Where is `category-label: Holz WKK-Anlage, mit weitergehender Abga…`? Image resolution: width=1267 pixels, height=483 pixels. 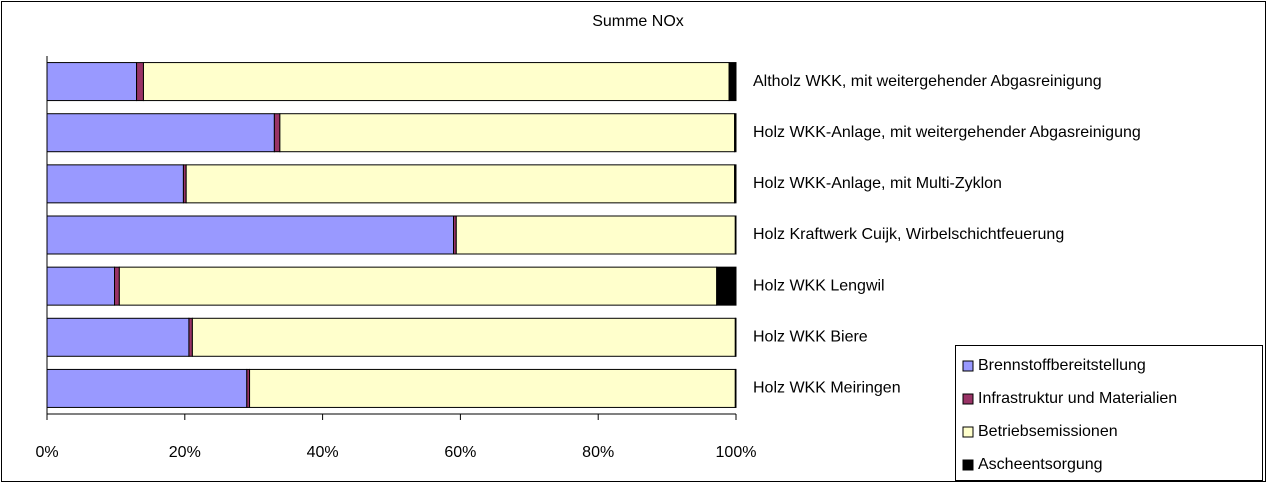 category-label: Holz WKK-Anlage, mit weitergehender Abga… is located at coordinates (947, 132).